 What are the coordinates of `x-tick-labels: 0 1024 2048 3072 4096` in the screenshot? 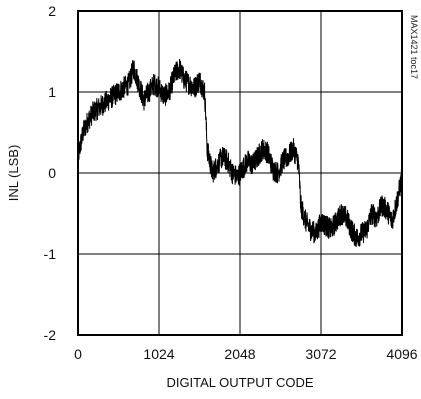 It's located at (246, 354).